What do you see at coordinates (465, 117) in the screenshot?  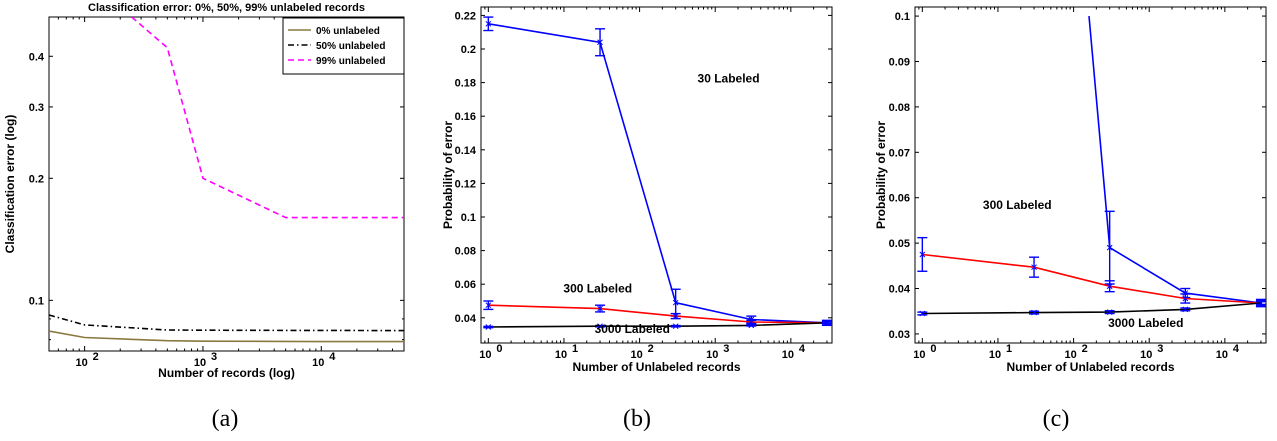 I see `y-tick-label: 0.16` at bounding box center [465, 117].